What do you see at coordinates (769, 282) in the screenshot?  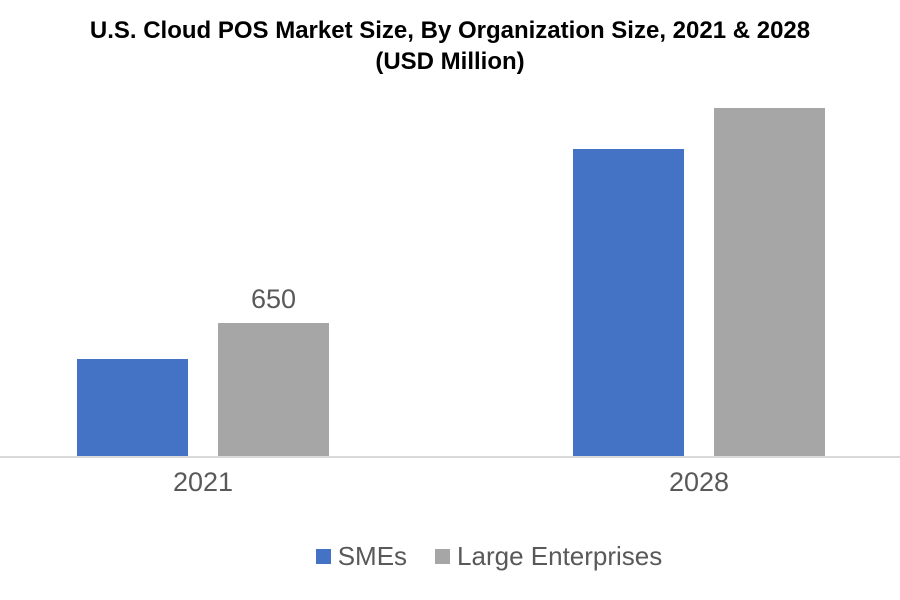 I see `bar-2028-large-enterprises` at bounding box center [769, 282].